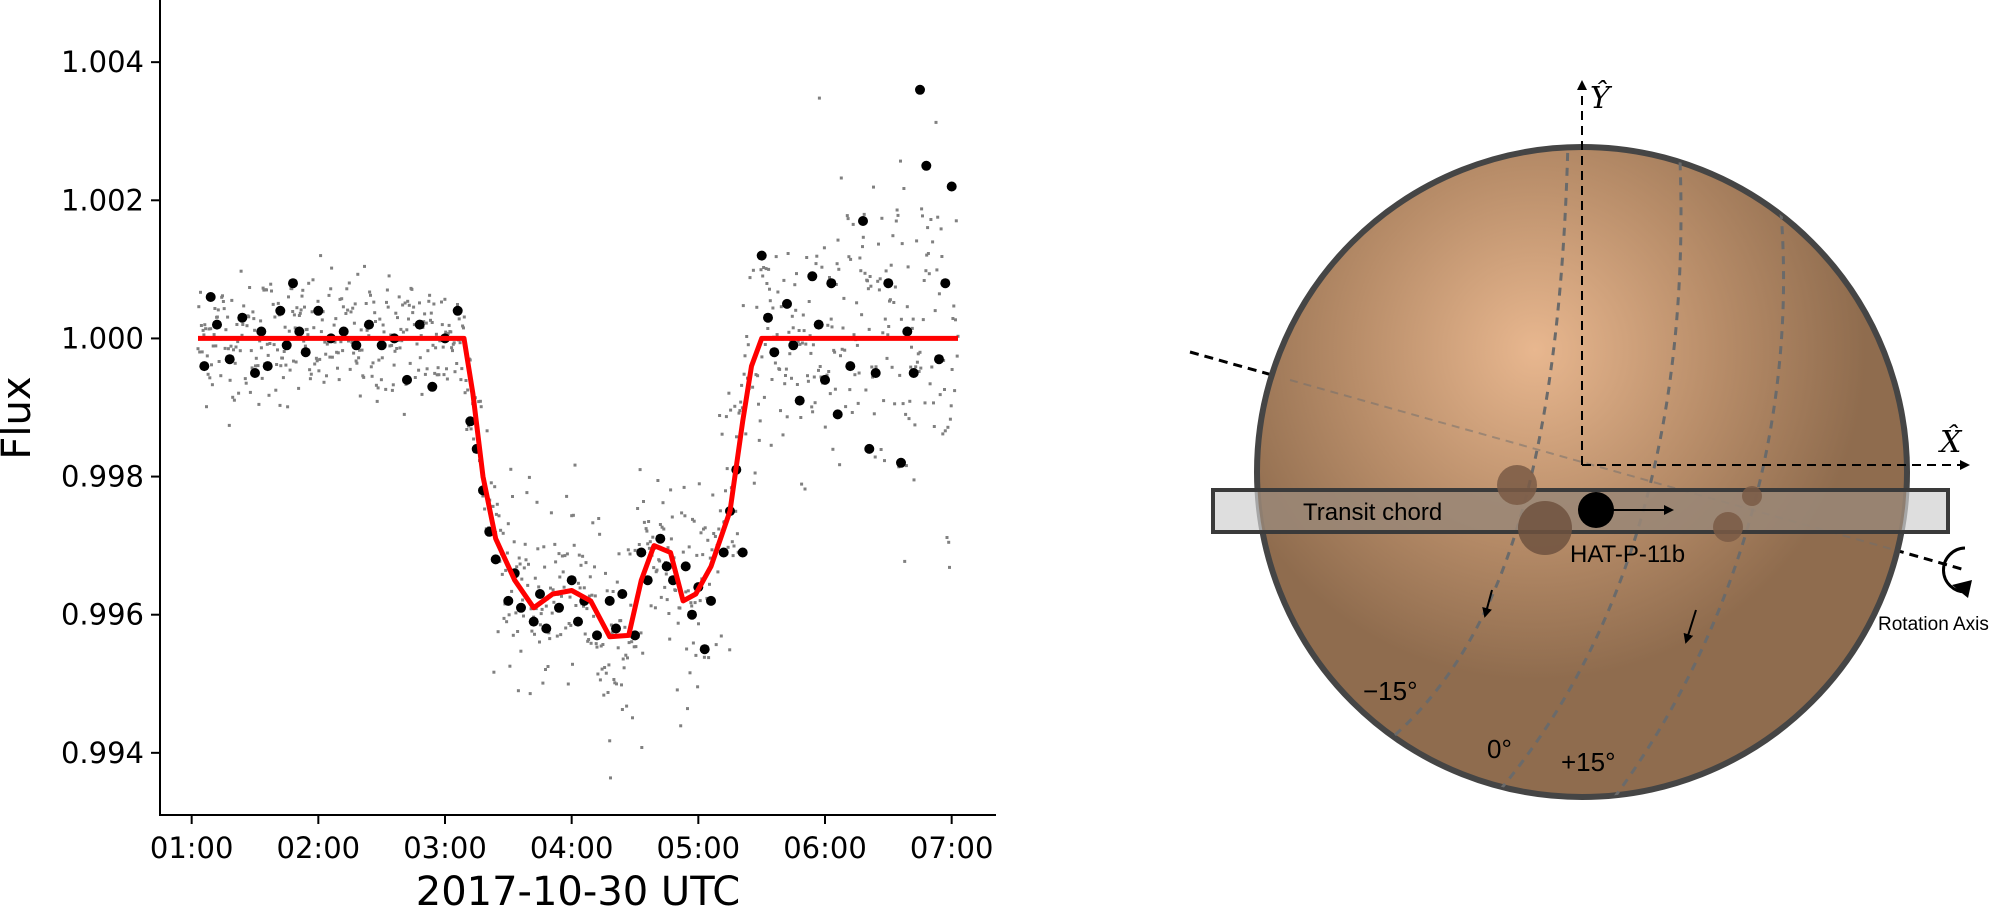 The width and height of the screenshot is (2000, 910). What do you see at coordinates (1240, 366) in the screenshot?
I see `rotation-axis-line-upper` at bounding box center [1240, 366].